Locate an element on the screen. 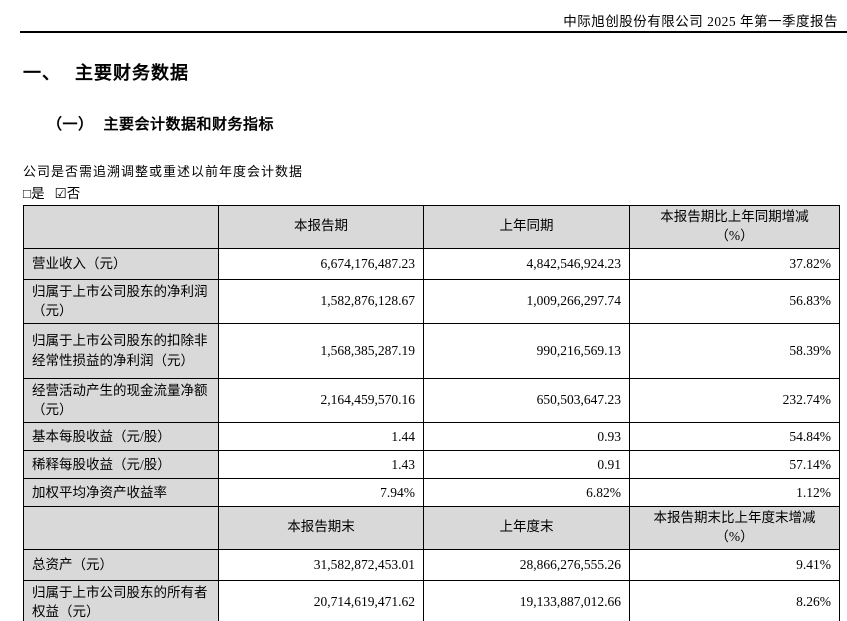  row-label: 基本每股收益（元/股） is located at coordinates (121, 437).